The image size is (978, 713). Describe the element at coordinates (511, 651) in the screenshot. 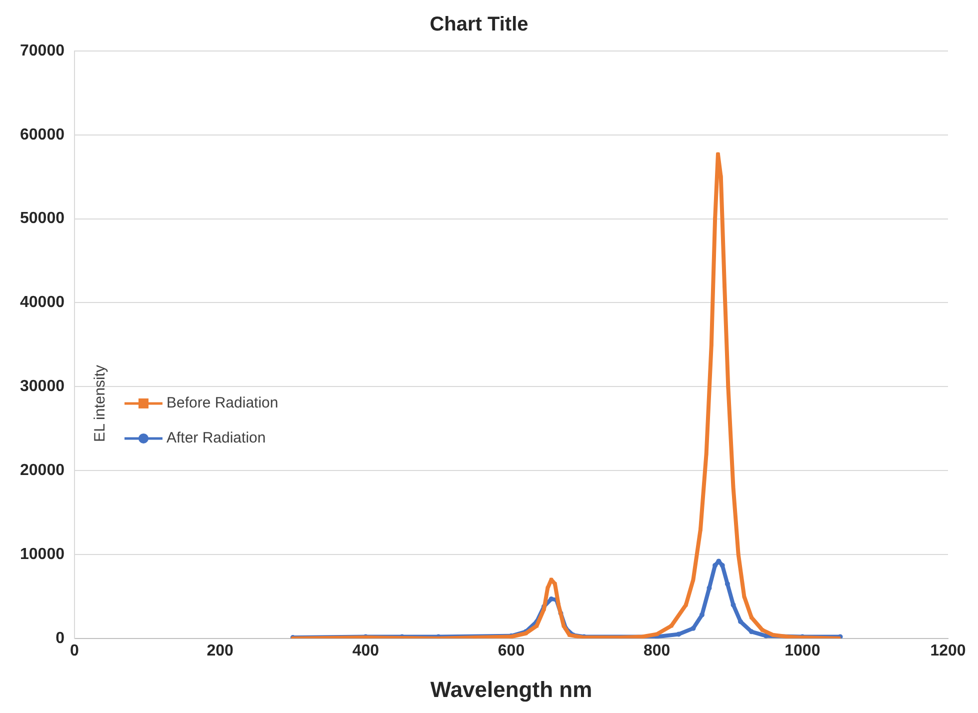

I see `x-tick-label: 600` at that location.